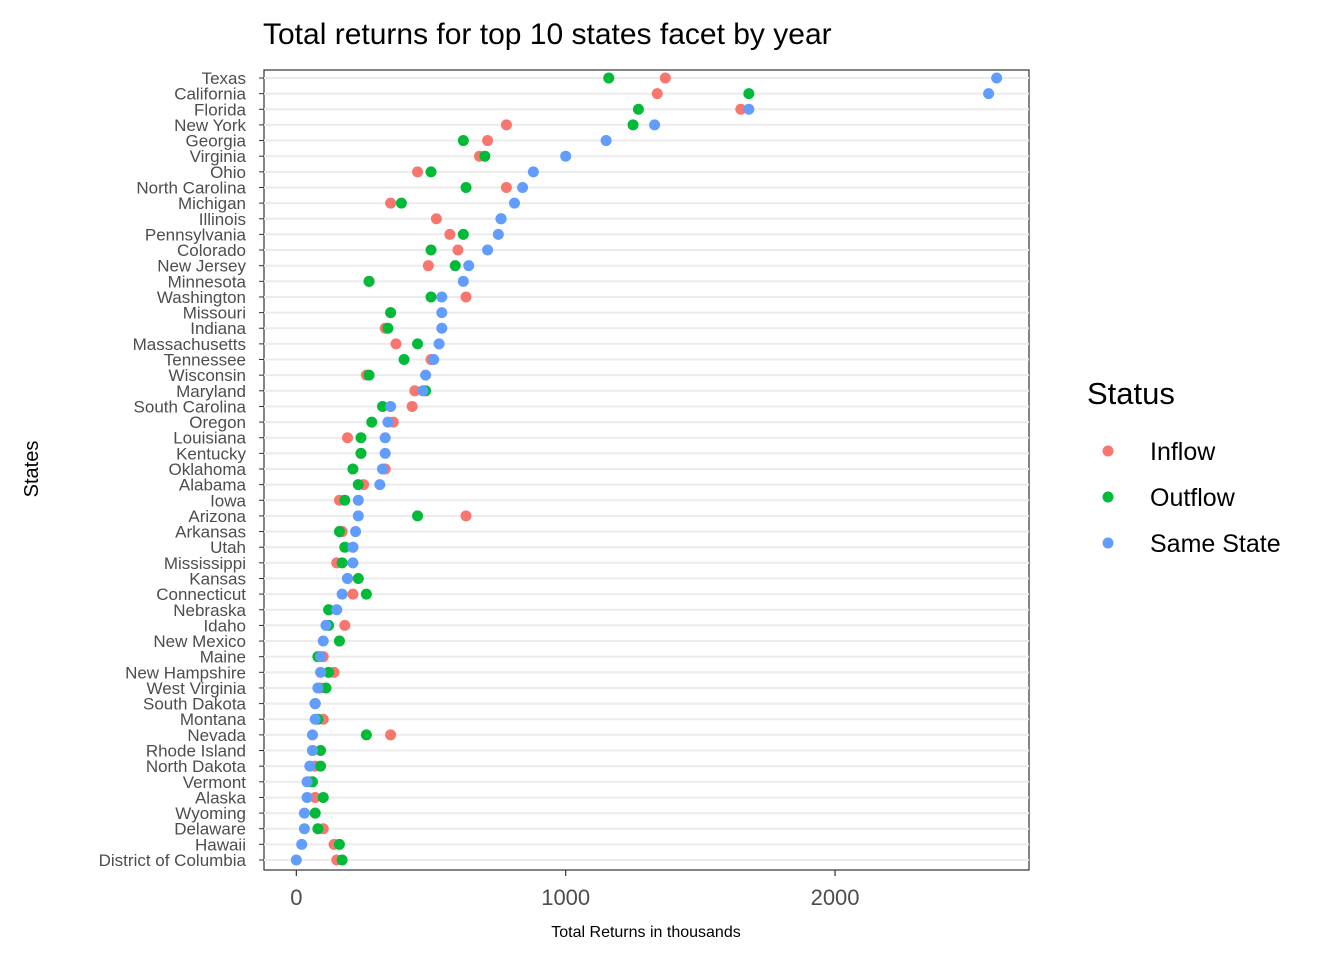 The image size is (1344, 960). I want to click on legend: Inflow Outflow Same State, so click(1191, 498).